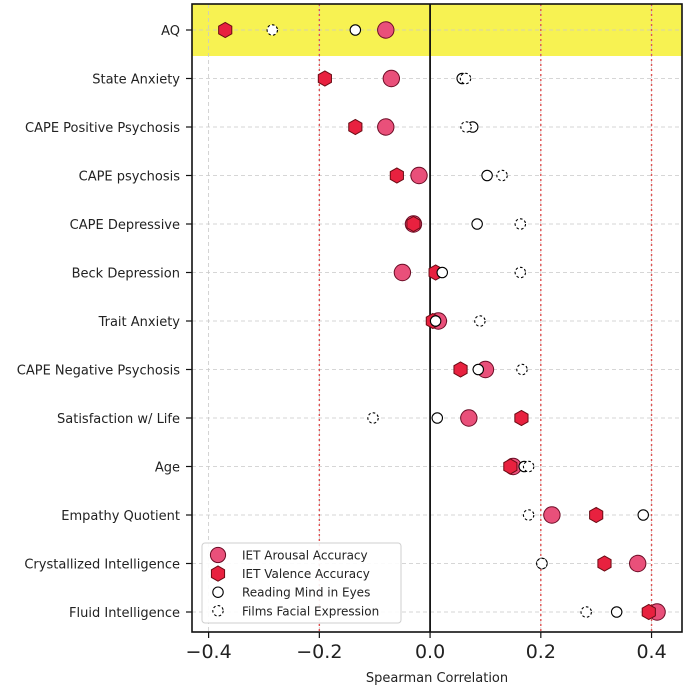 The width and height of the screenshot is (685, 693). Describe the element at coordinates (430, 652) in the screenshot. I see `x-tick-label: 0.0` at that location.